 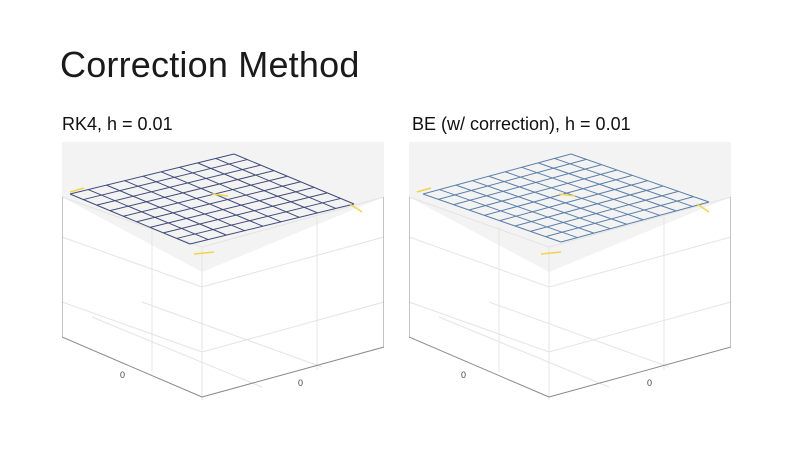 I want to click on left-plot-title: RK4, h = 0.01, so click(x=117, y=124).